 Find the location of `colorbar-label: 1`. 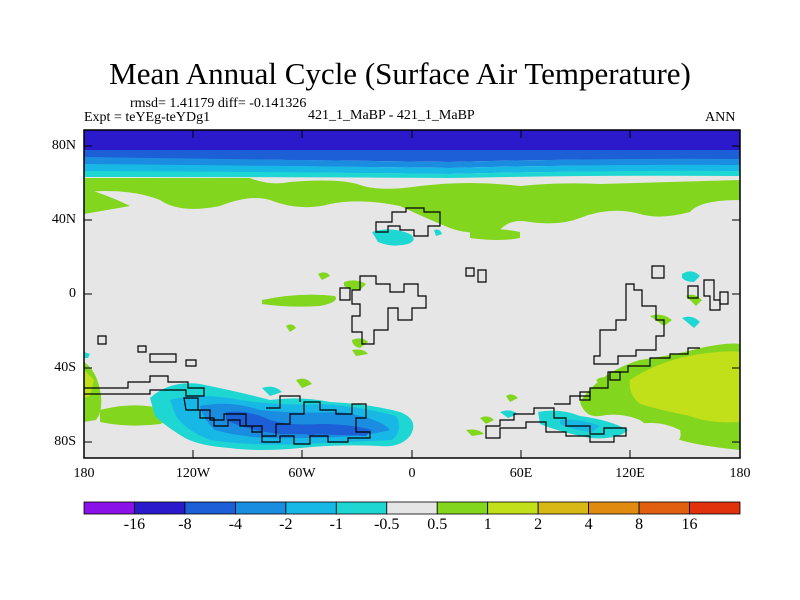

colorbar-label: 1 is located at coordinates (487, 524).